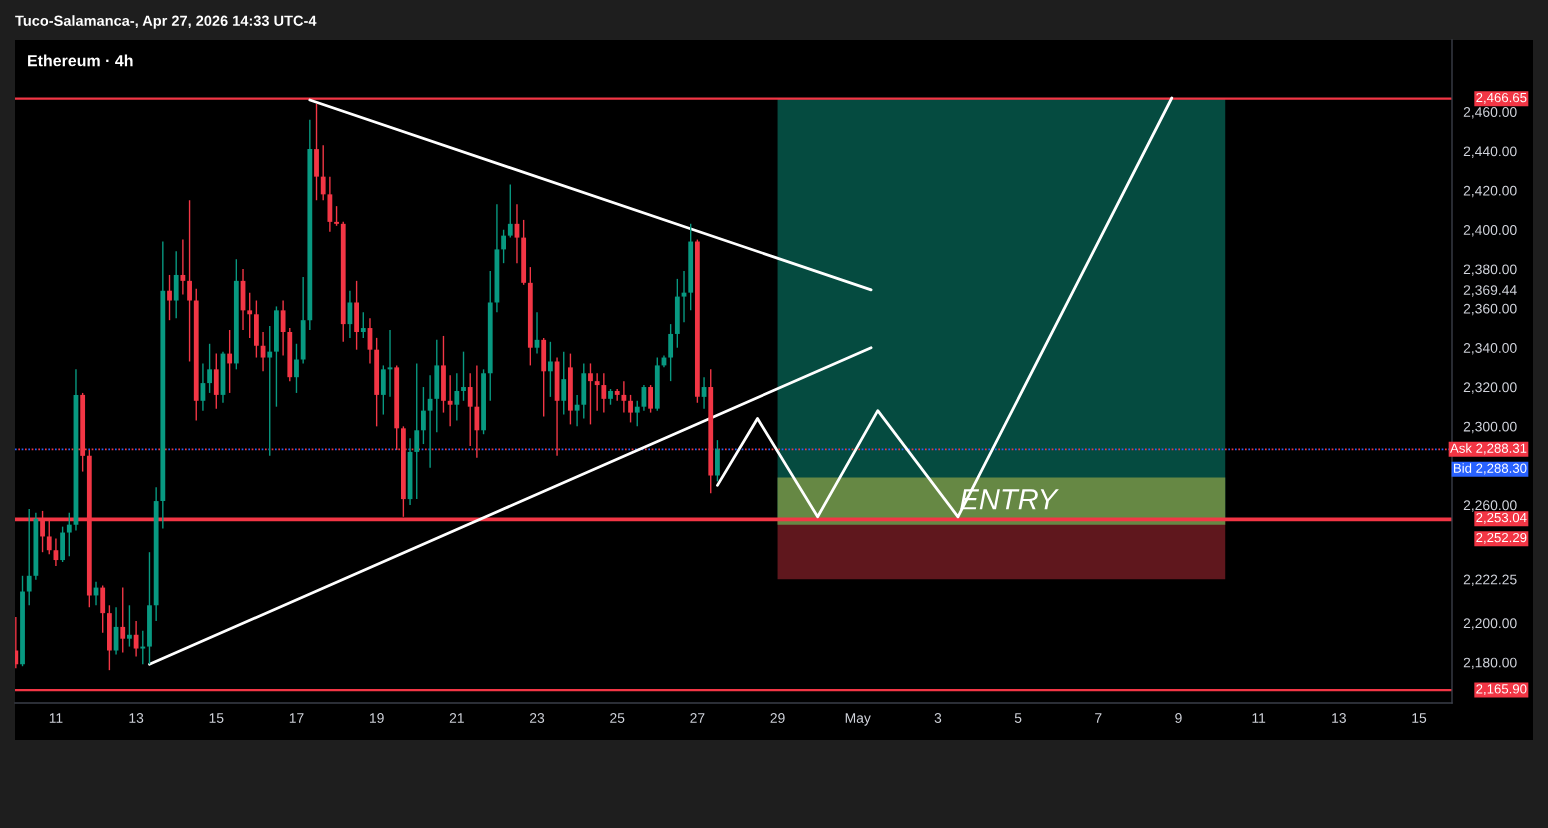  Describe the element at coordinates (1018, 718) in the screenshot. I see `x-tick-label: 5` at that location.